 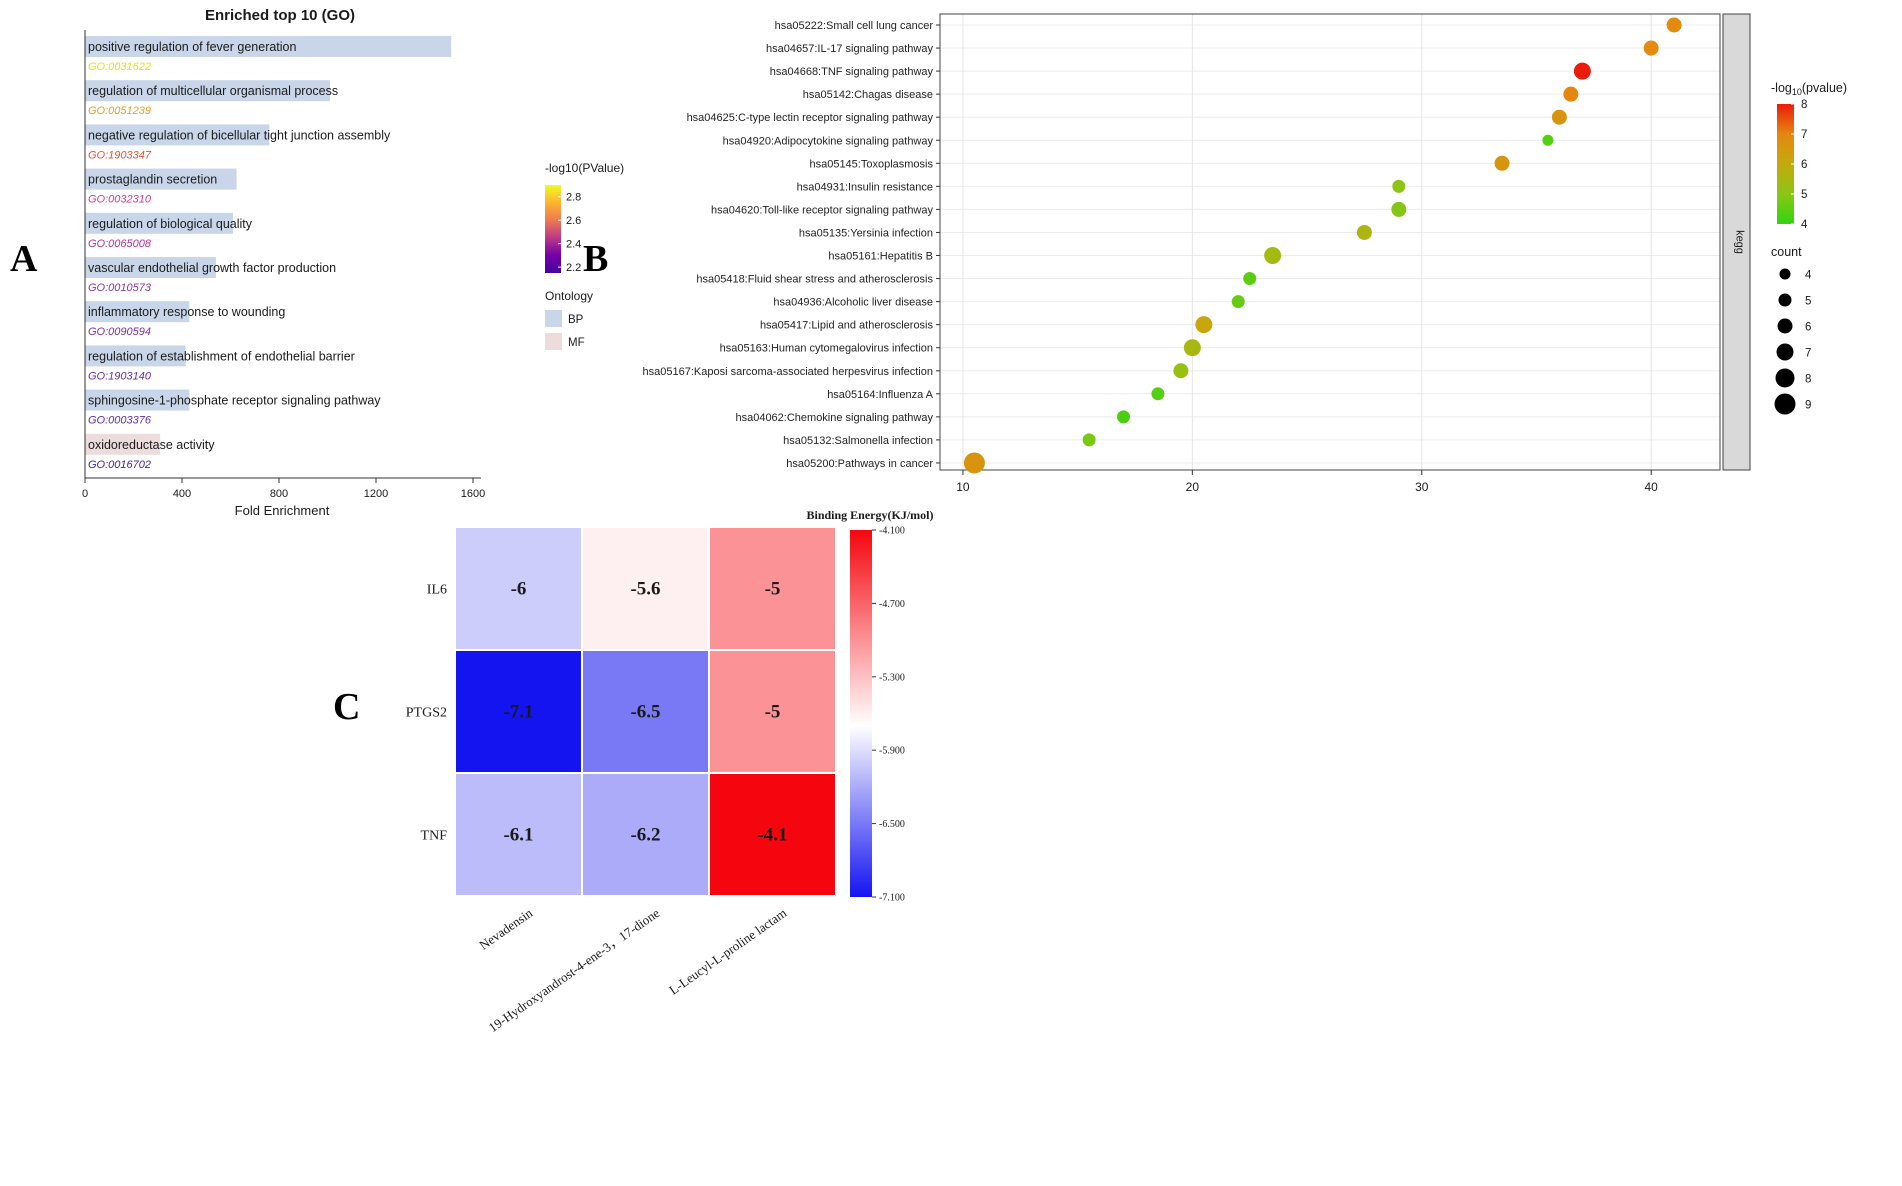 I want to click on go-id-label: GO:0010573, so click(x=120, y=288).